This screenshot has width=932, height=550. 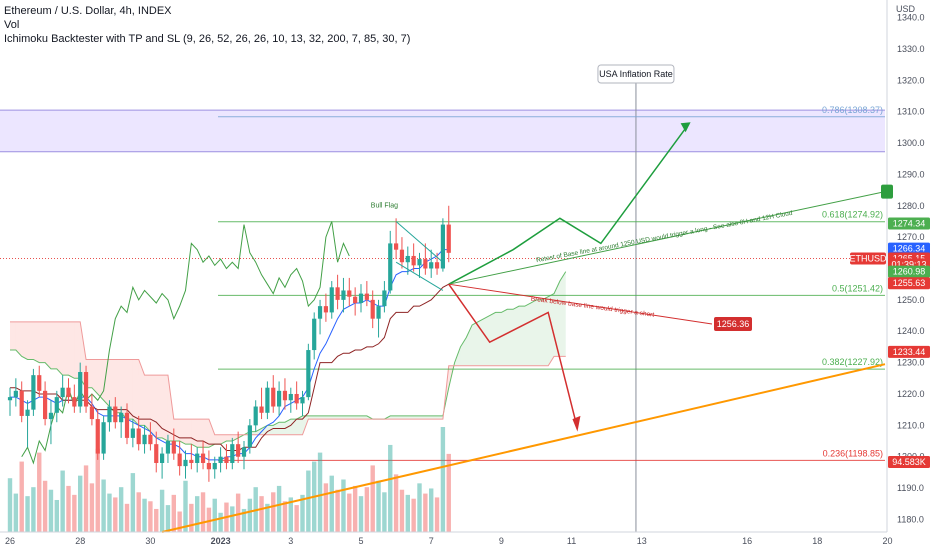 I want to click on symbol-tag-box, so click(x=868, y=258).